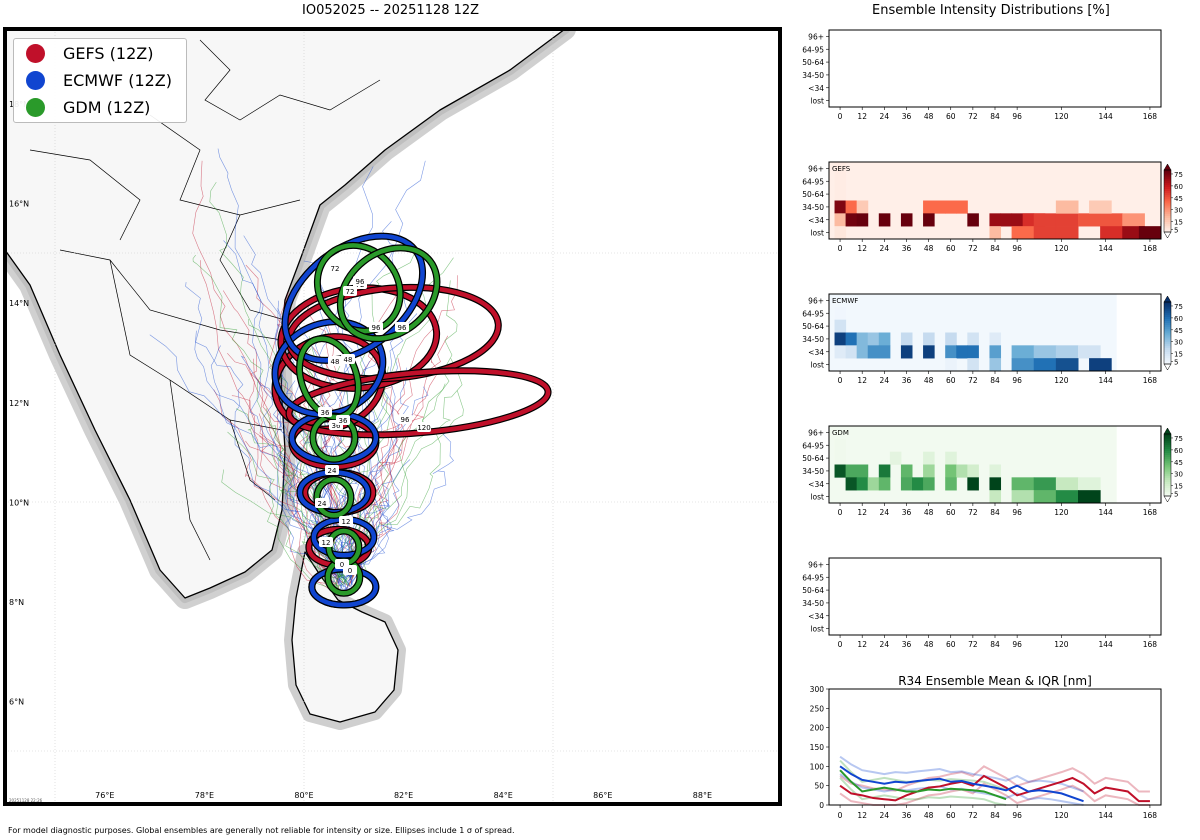  Describe the element at coordinates (16, 702) in the screenshot. I see `lat-label: 6°N` at that location.